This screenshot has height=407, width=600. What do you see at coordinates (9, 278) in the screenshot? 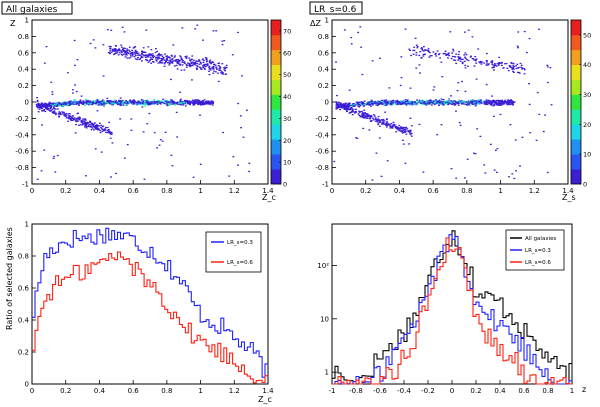
I see `y-axis-label: Ratio of selected galaxies` at bounding box center [9, 278].